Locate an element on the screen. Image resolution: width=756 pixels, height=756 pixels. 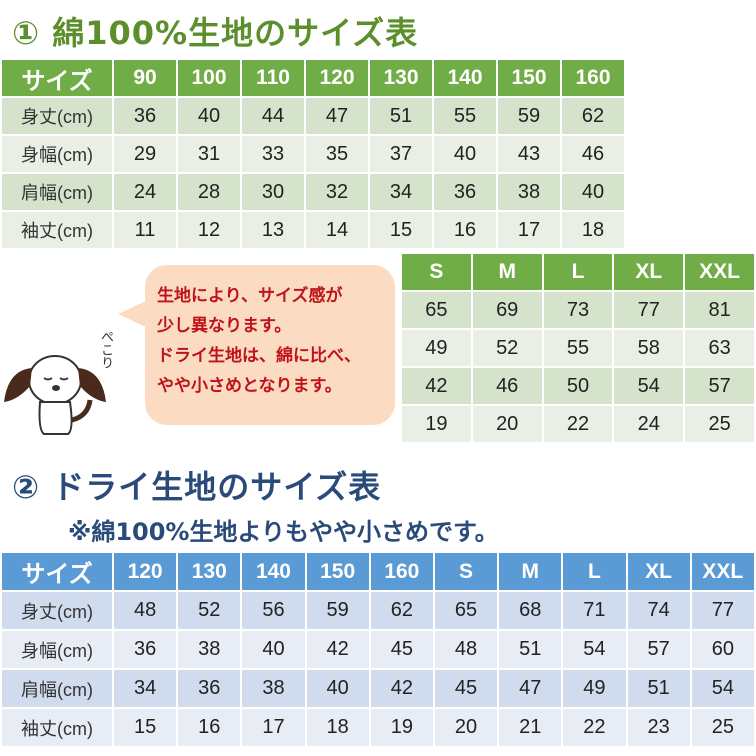
table-cell: 12 is located at coordinates (209, 230).